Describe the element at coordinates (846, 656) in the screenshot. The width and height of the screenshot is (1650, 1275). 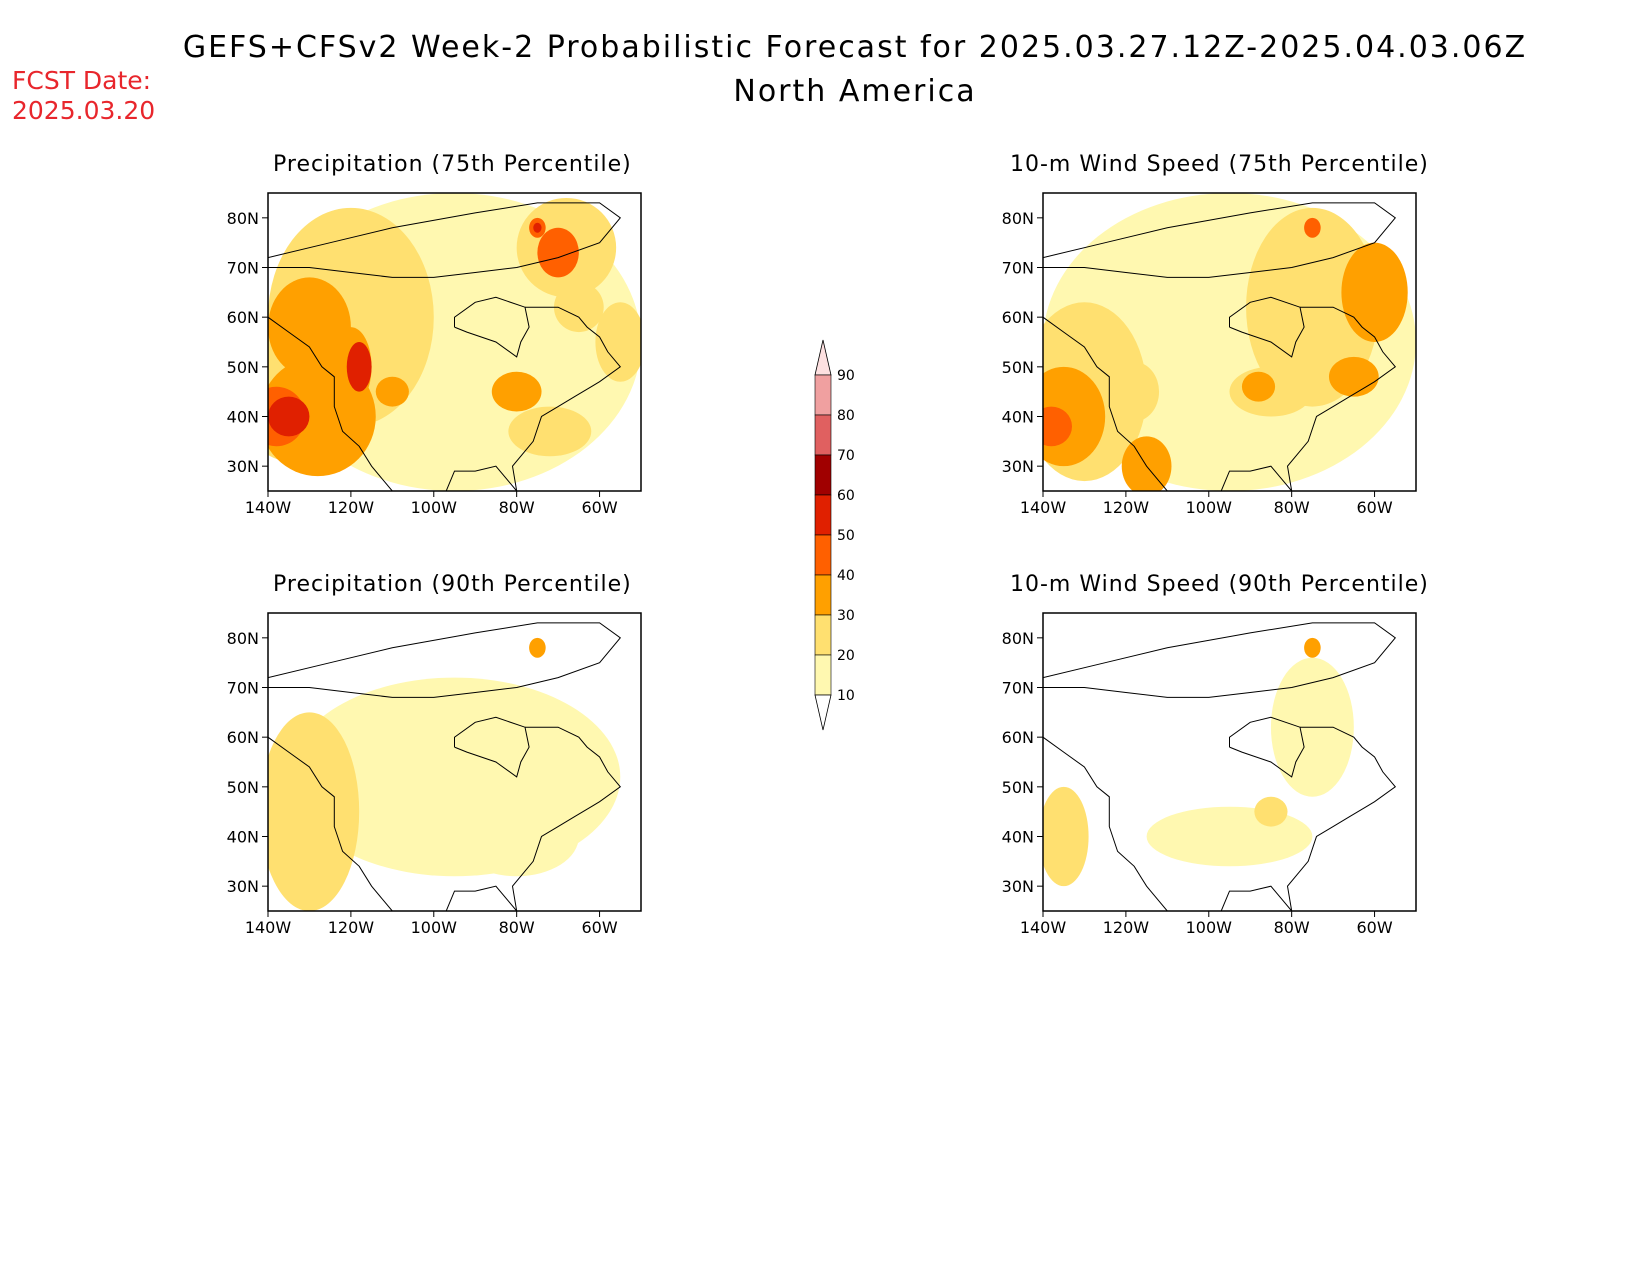
I see `colorbar-label: 20` at that location.